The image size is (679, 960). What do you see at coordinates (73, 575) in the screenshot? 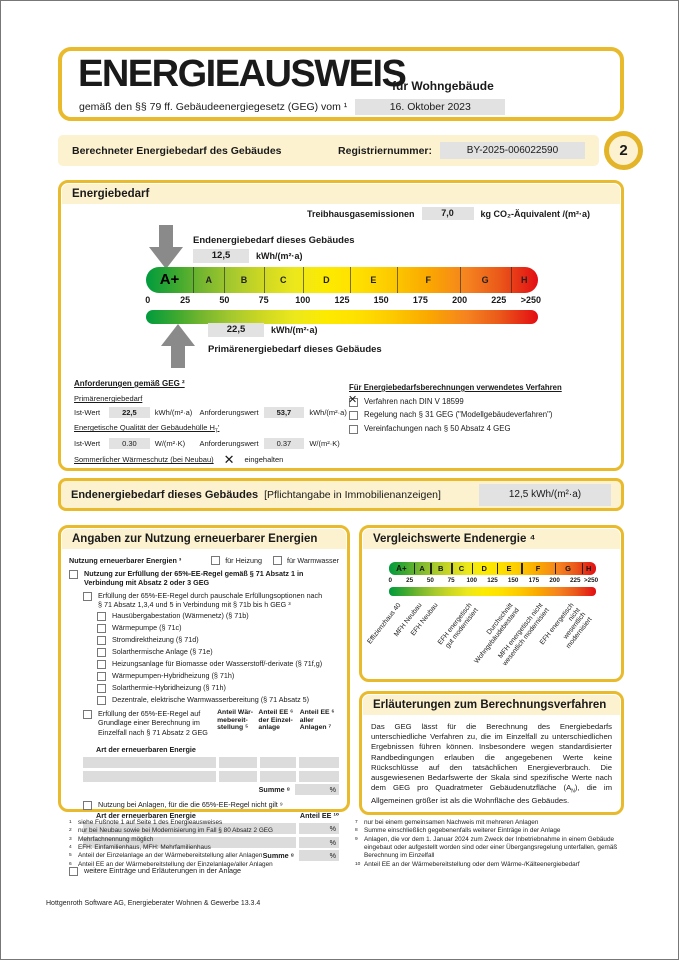
I see `checkbox-65ee-regel` at bounding box center [73, 575].